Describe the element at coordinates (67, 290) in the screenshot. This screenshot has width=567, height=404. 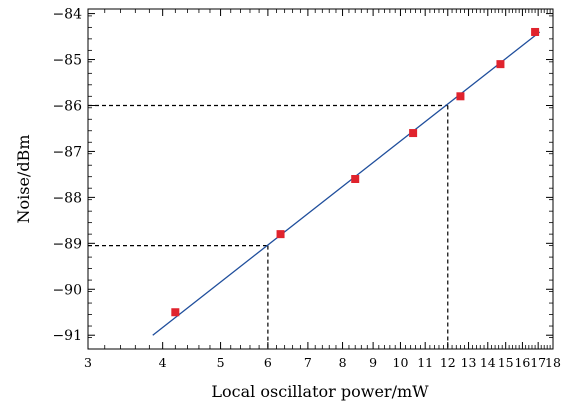
I see `y-tick-label: −90` at that location.